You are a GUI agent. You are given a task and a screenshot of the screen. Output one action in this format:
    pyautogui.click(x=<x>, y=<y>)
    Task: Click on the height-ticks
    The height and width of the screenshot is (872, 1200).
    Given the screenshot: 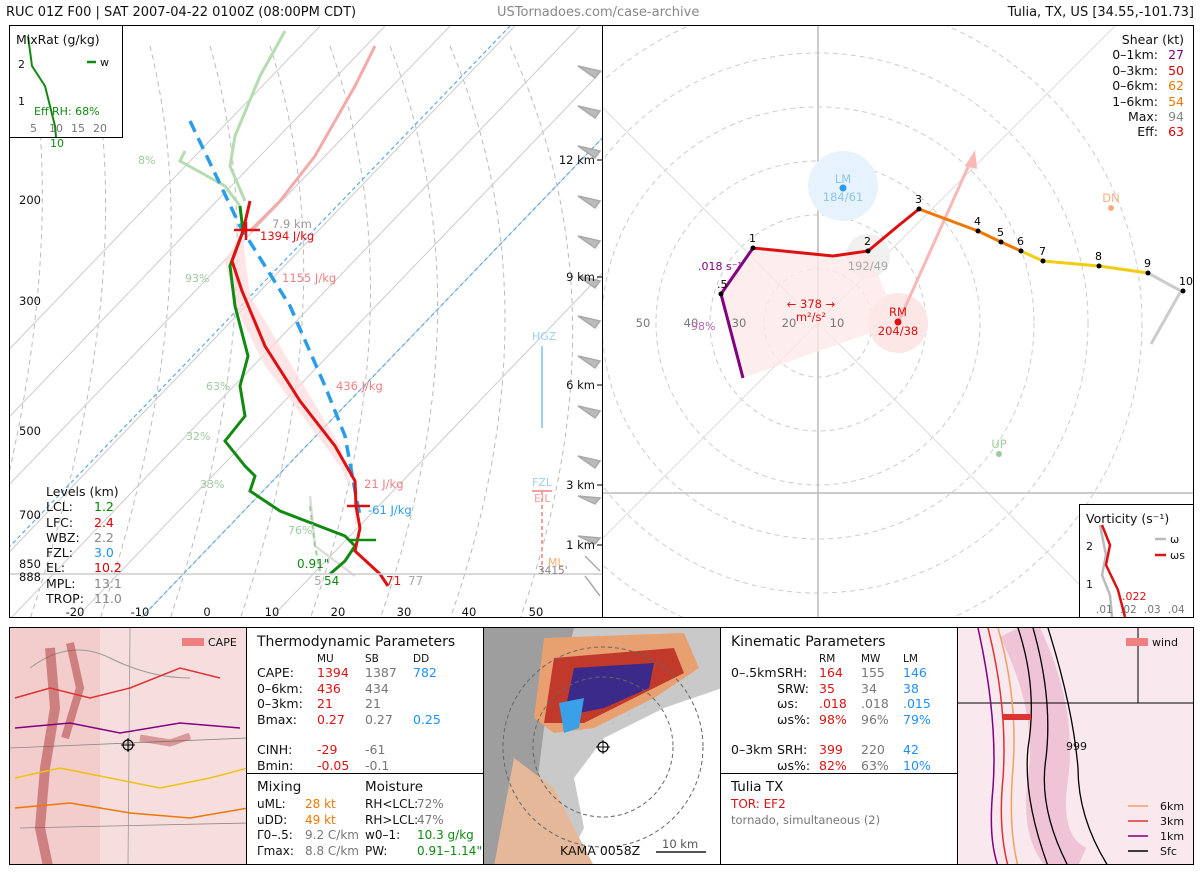 What is the action you would take?
    pyautogui.click(x=599, y=352)
    